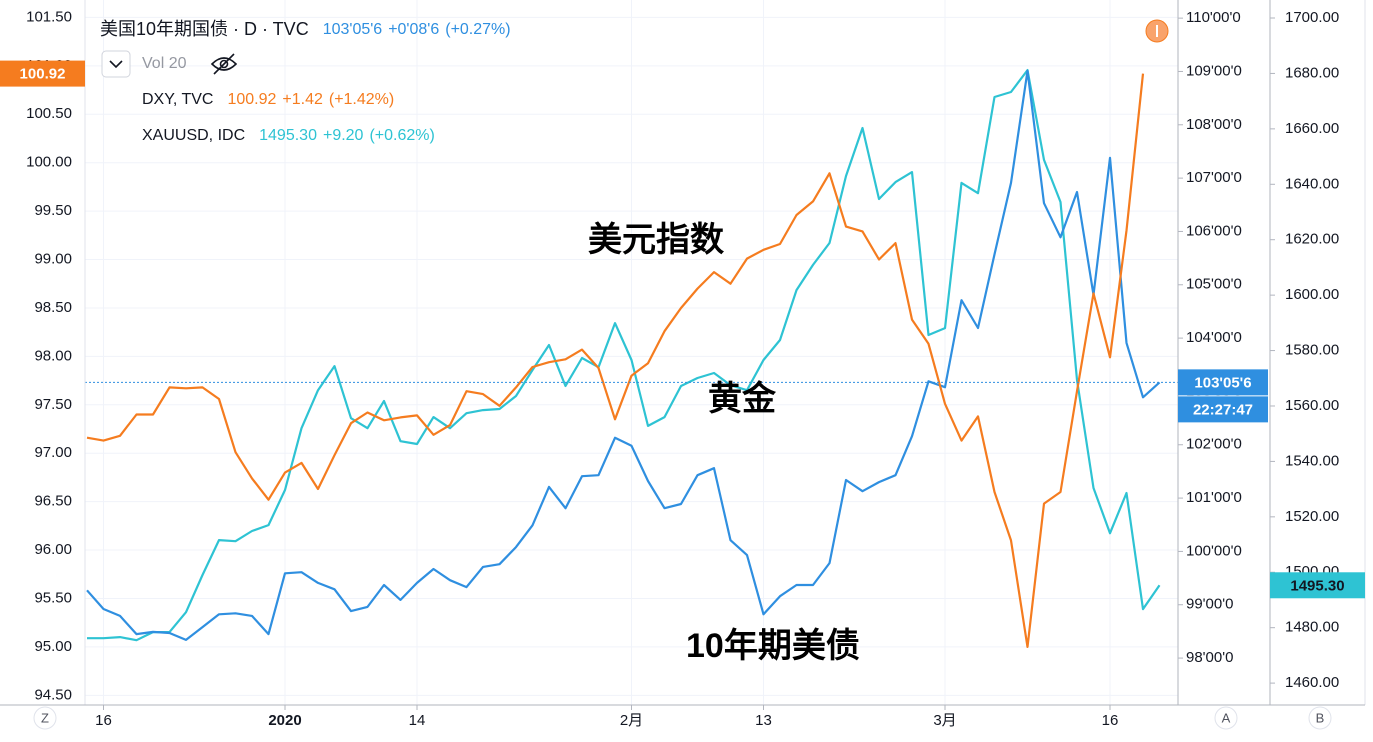 The image size is (1373, 742). What do you see at coordinates (164, 63) in the screenshot?
I see `volume-label: Vol 20` at bounding box center [164, 63].